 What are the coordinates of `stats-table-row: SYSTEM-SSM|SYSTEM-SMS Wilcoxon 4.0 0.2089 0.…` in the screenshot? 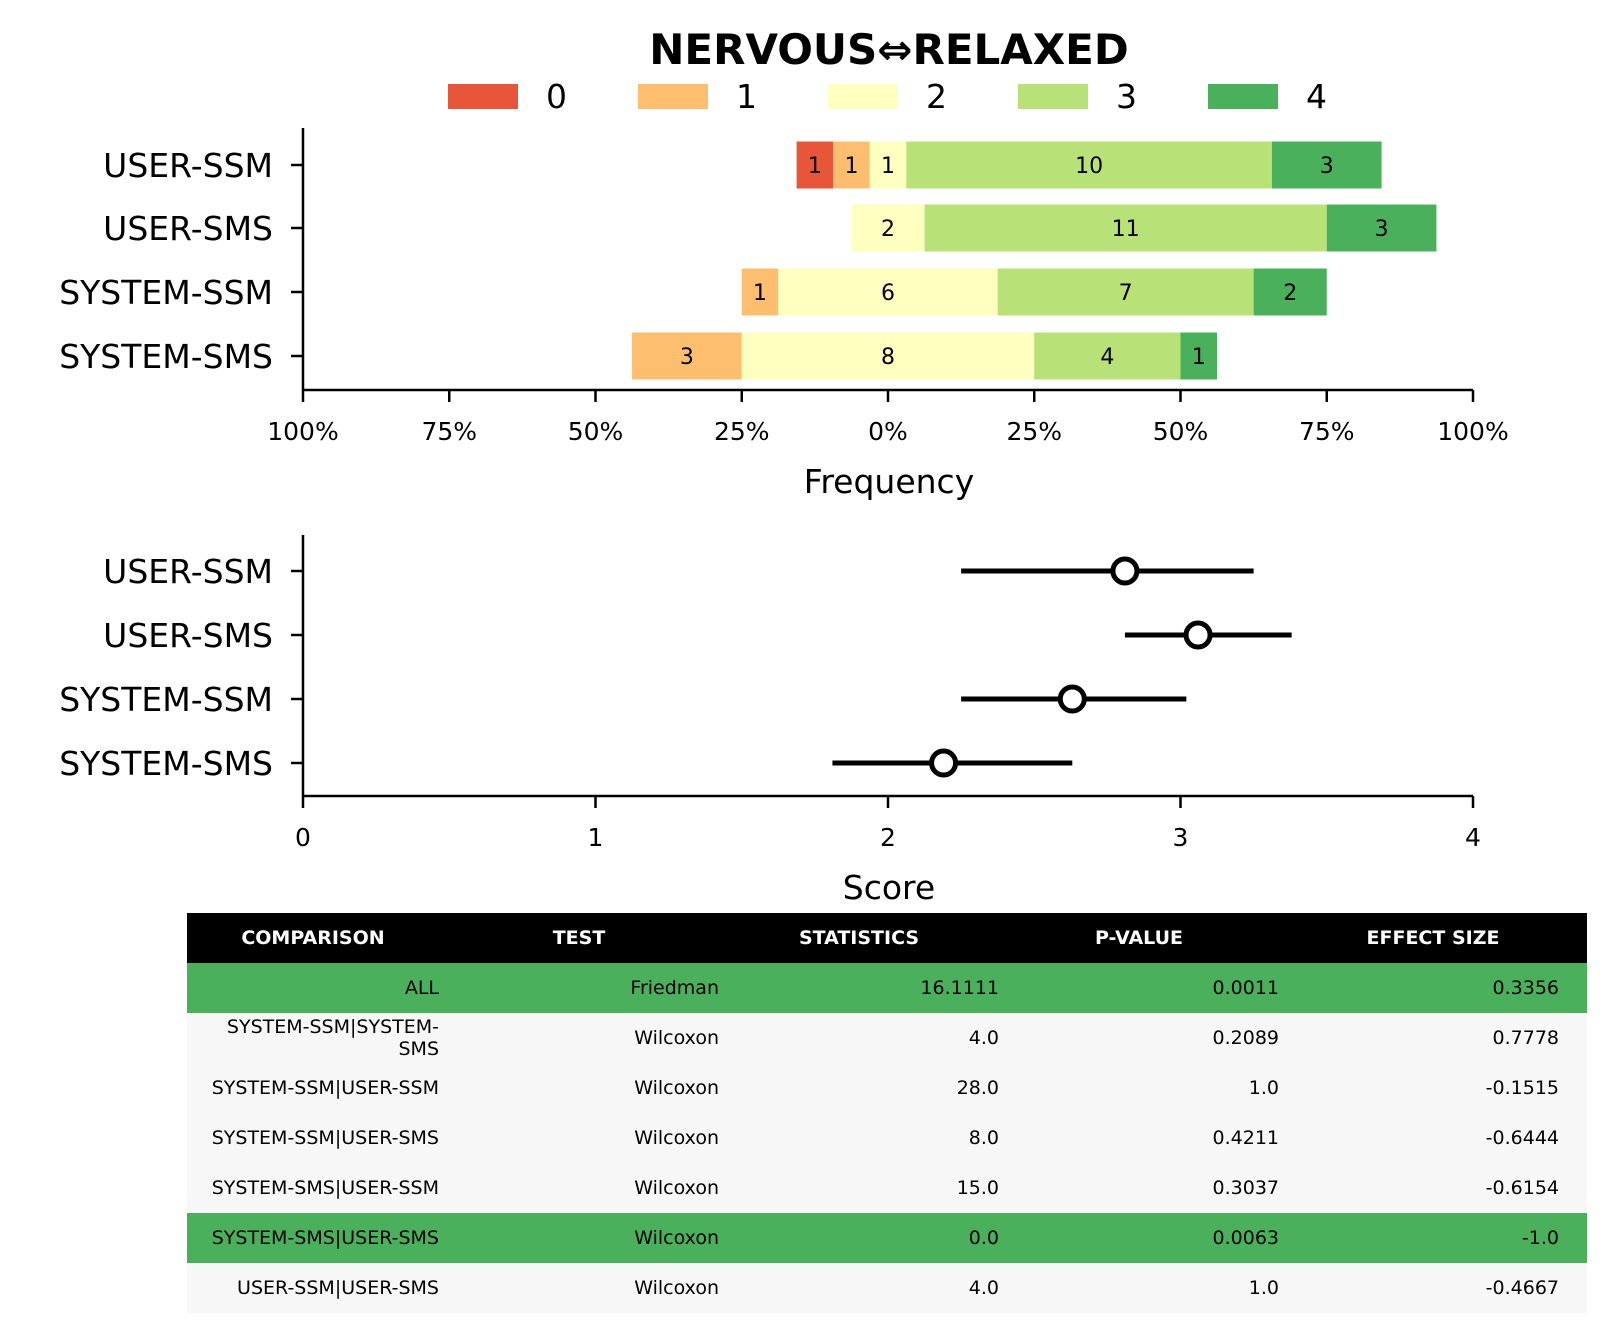 It's located at (887, 1038).